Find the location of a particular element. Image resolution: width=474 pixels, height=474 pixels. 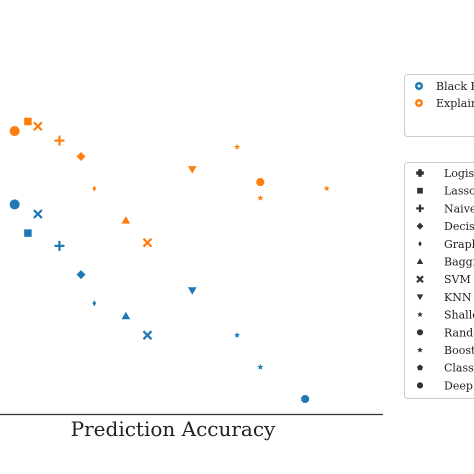

model-legend-frame is located at coordinates (439, 280).